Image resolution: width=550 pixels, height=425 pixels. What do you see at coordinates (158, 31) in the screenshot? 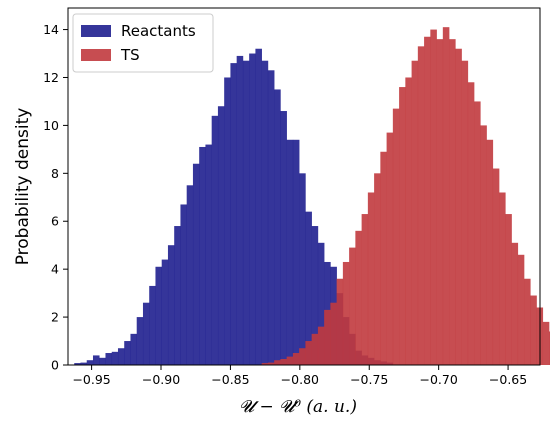
I see `legend-label: Reactants` at bounding box center [158, 31].